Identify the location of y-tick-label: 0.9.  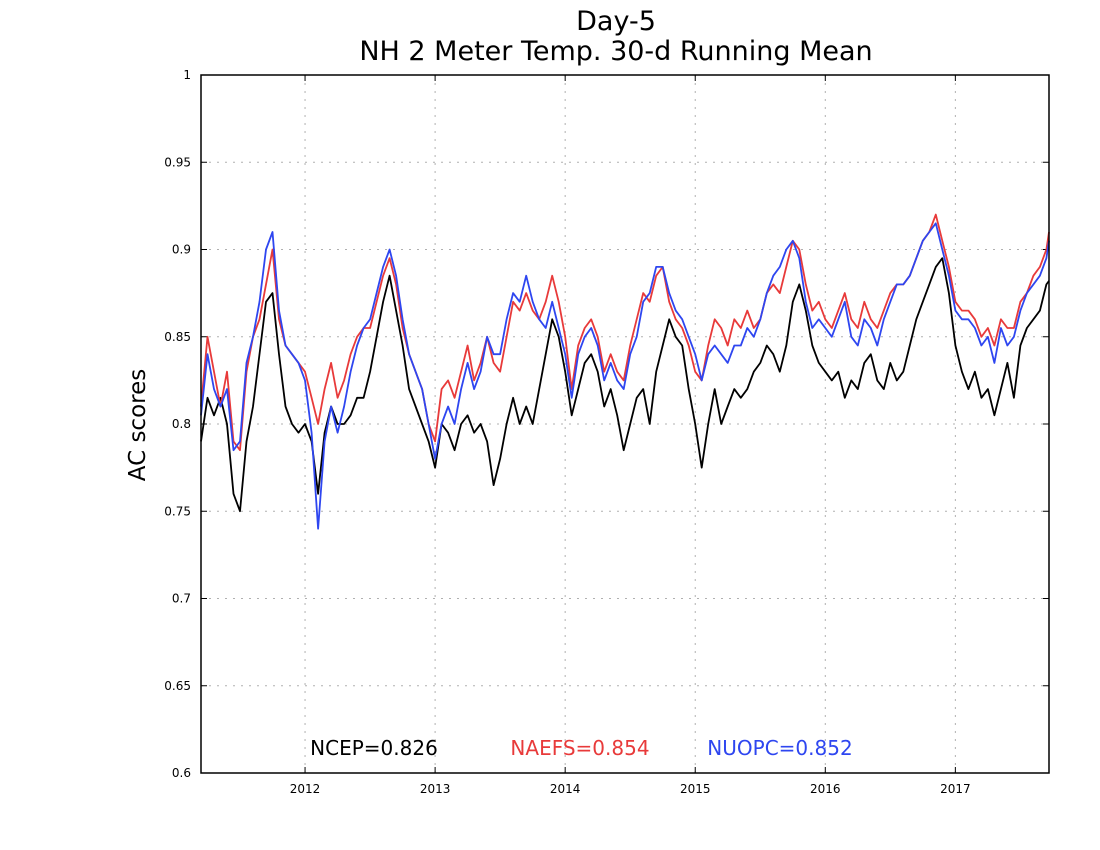
(181, 250).